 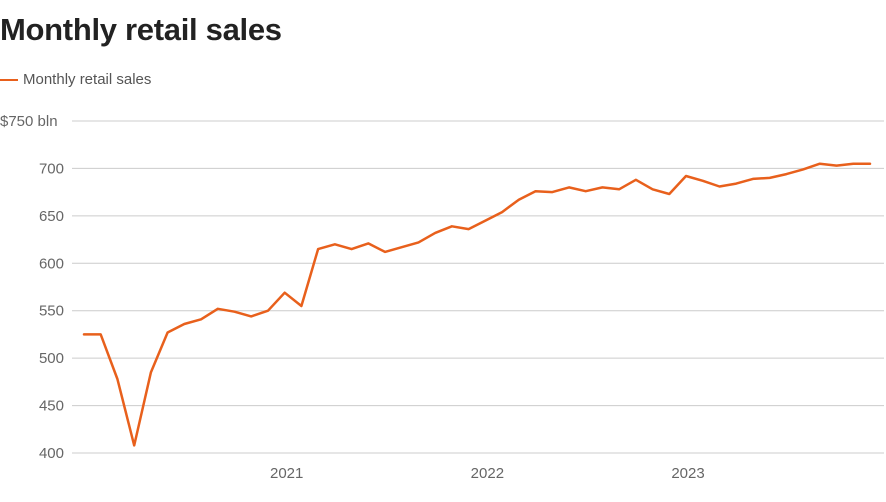 What do you see at coordinates (51, 358) in the screenshot?
I see `y-tick-label: 500` at bounding box center [51, 358].